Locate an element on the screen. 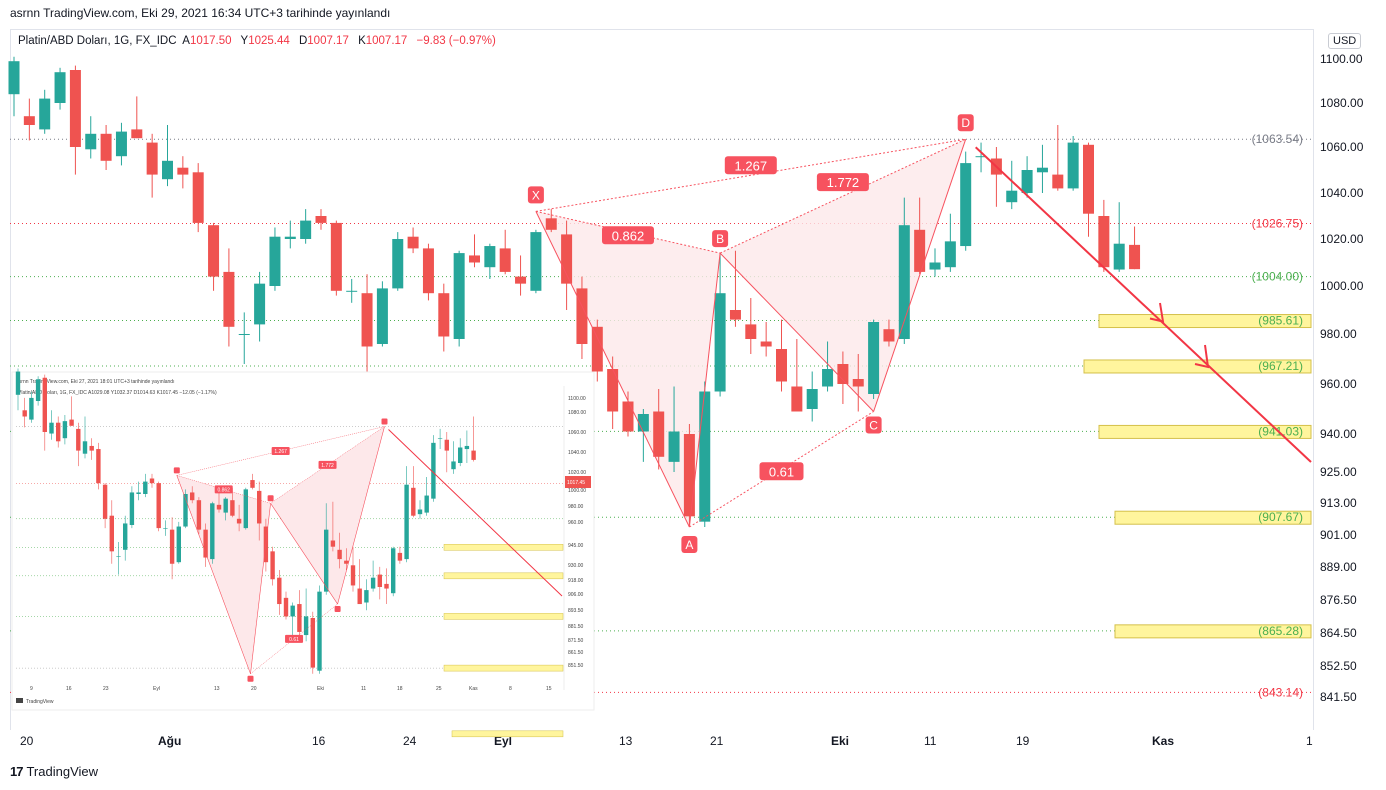 This screenshot has width=1386, height=790. pattern-ratio-xd is located at coordinates (750, 175).